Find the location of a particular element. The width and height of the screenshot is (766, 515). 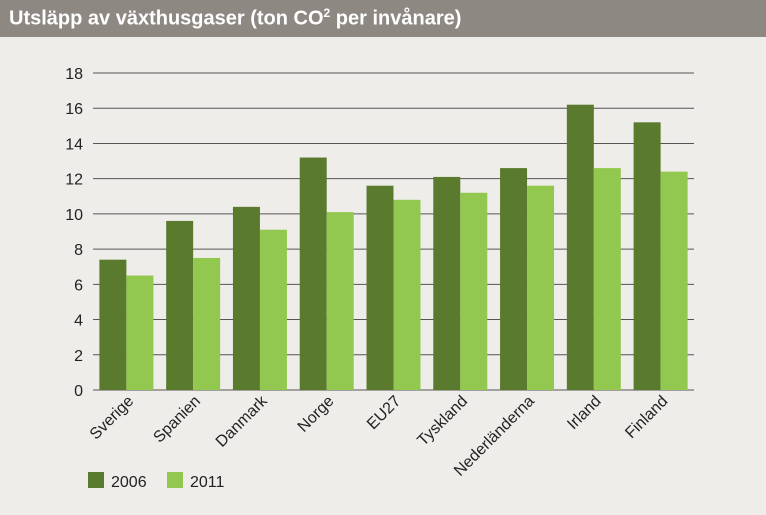

y-axis-ticks: 0 2 4 6 8 10 12 14 16 18 is located at coordinates (74, 233).